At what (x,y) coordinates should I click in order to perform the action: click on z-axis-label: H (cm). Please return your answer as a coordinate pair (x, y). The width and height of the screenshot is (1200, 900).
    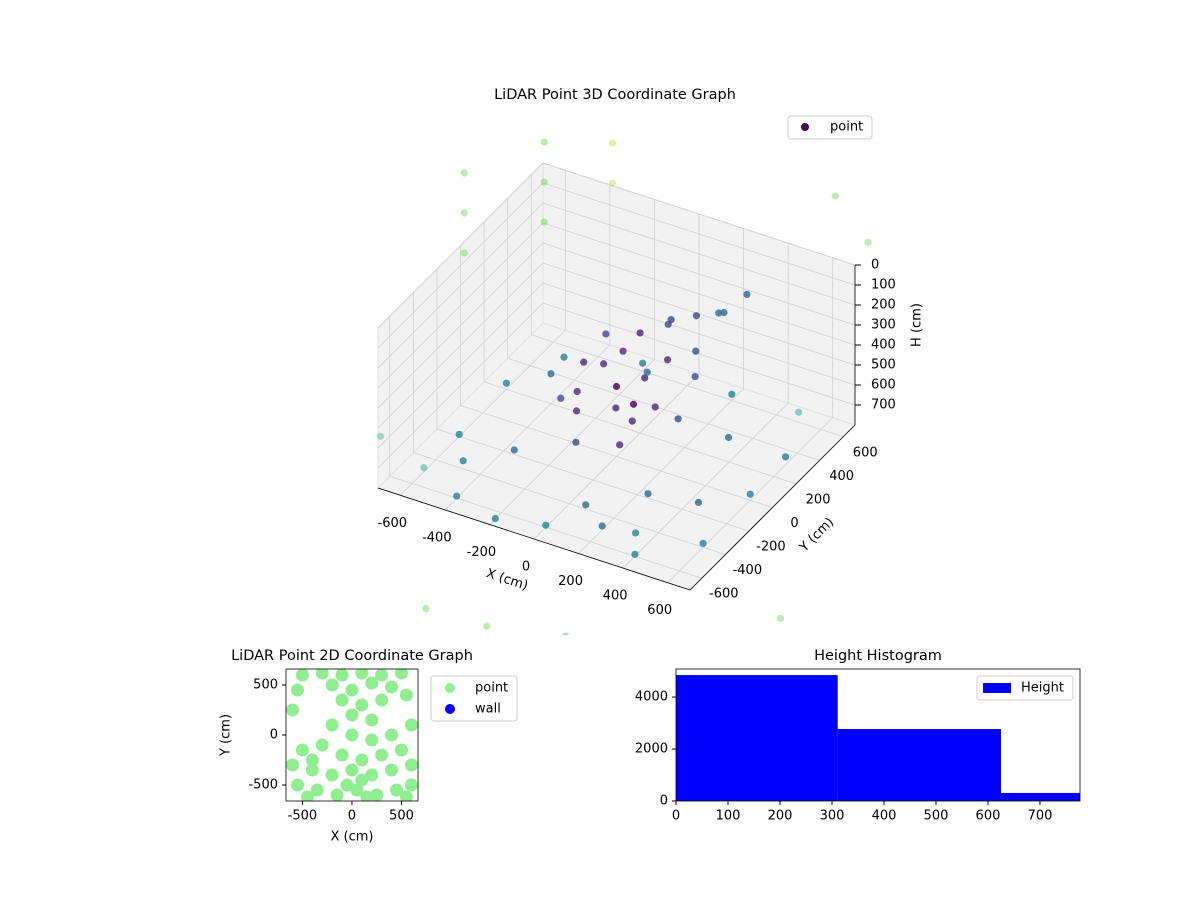
    Looking at the image, I should click on (917, 325).